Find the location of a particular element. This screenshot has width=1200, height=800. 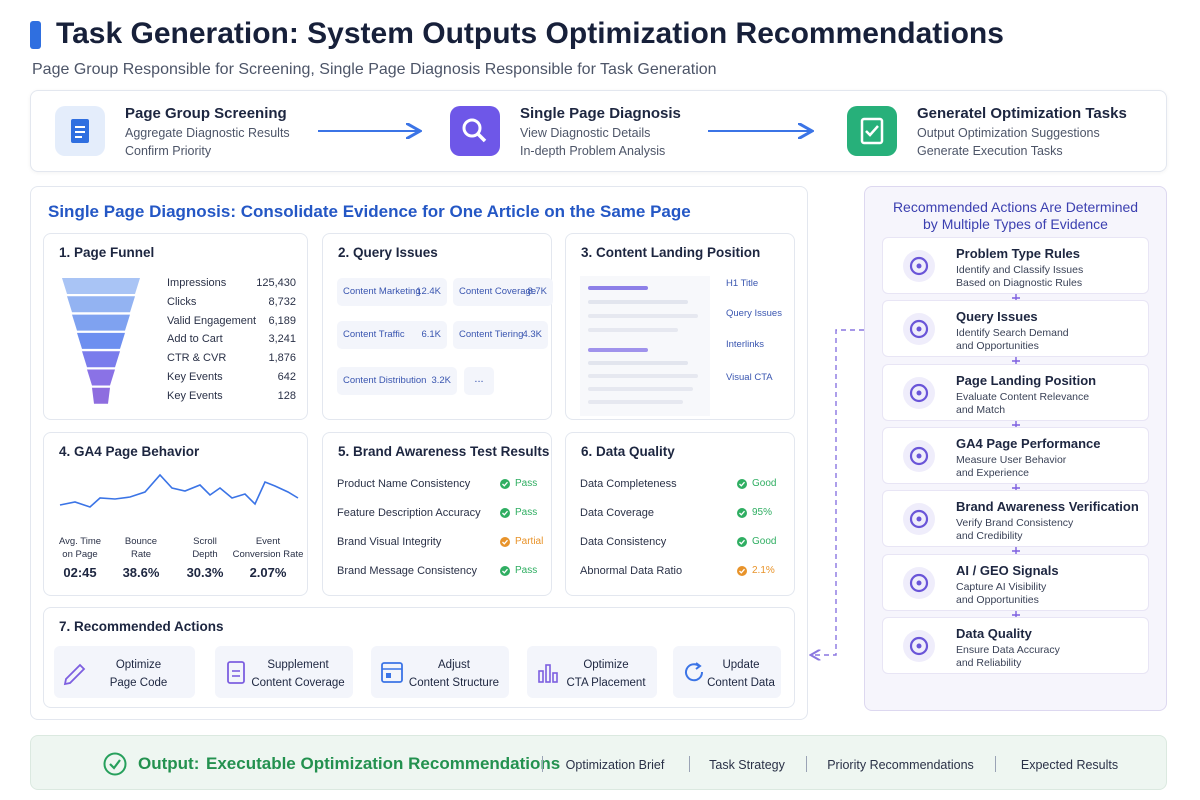

action-text: Page Code is located at coordinates (138, 683).